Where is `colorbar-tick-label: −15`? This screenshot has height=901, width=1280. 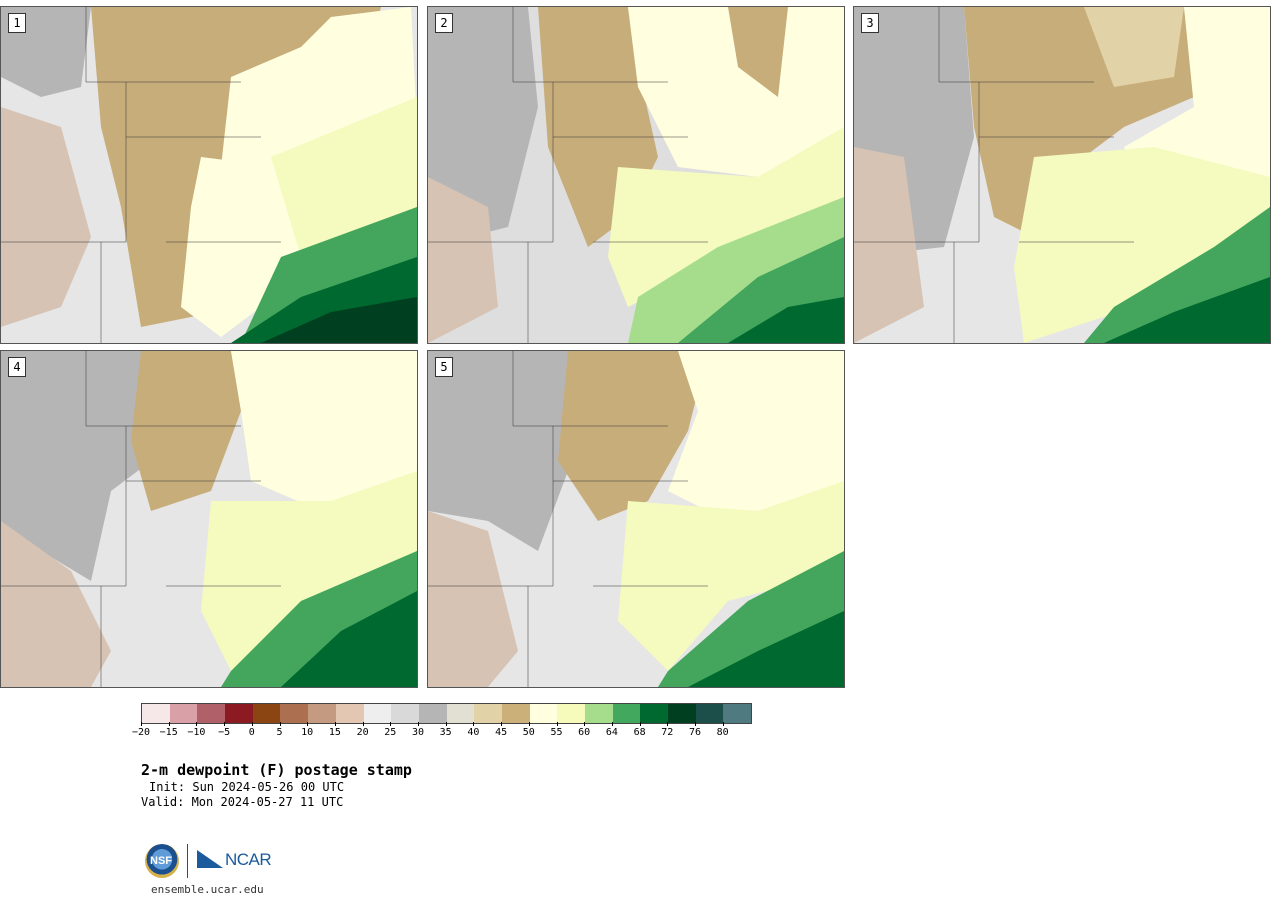
colorbar-tick-label: −15 is located at coordinates (168, 732).